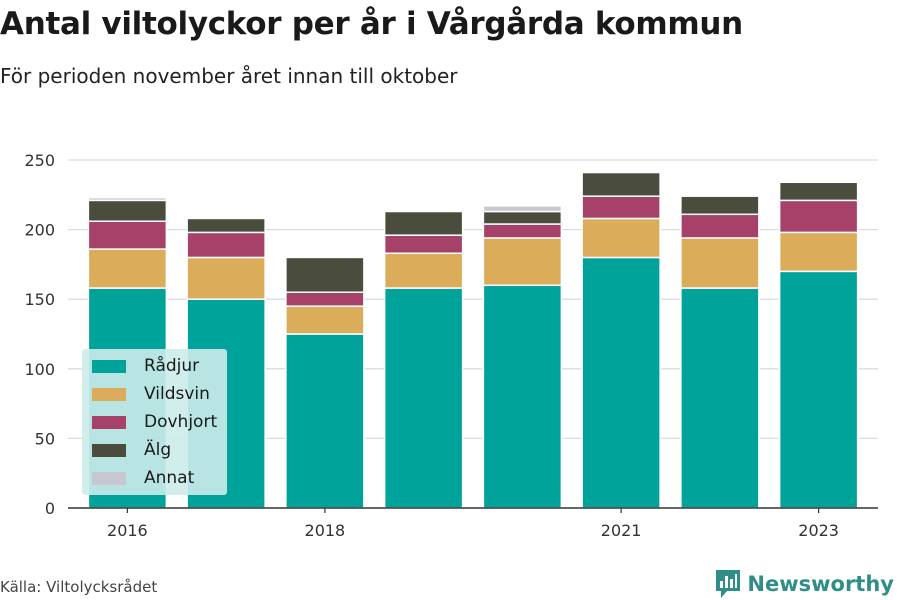 This screenshot has width=900, height=600. Describe the element at coordinates (522, 396) in the screenshot. I see `bar-segment-rådjur-2020` at that location.